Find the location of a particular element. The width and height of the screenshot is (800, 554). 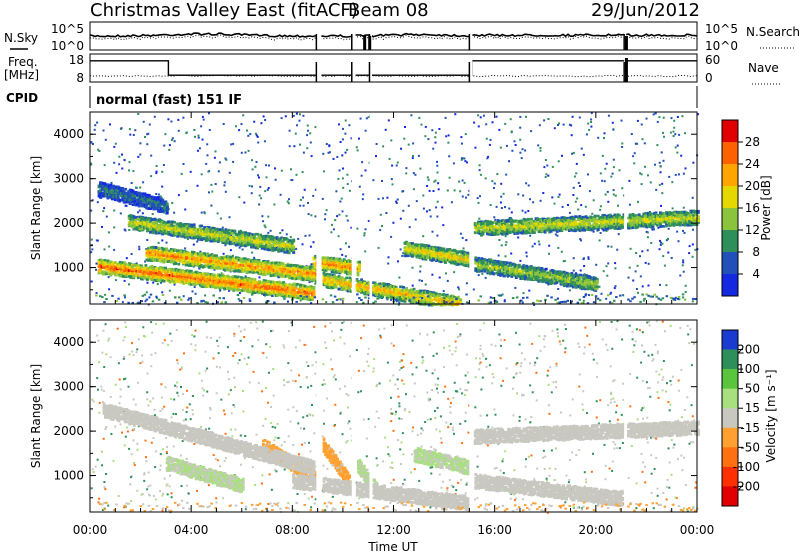

noise-gap is located at coordinates (471, 36).